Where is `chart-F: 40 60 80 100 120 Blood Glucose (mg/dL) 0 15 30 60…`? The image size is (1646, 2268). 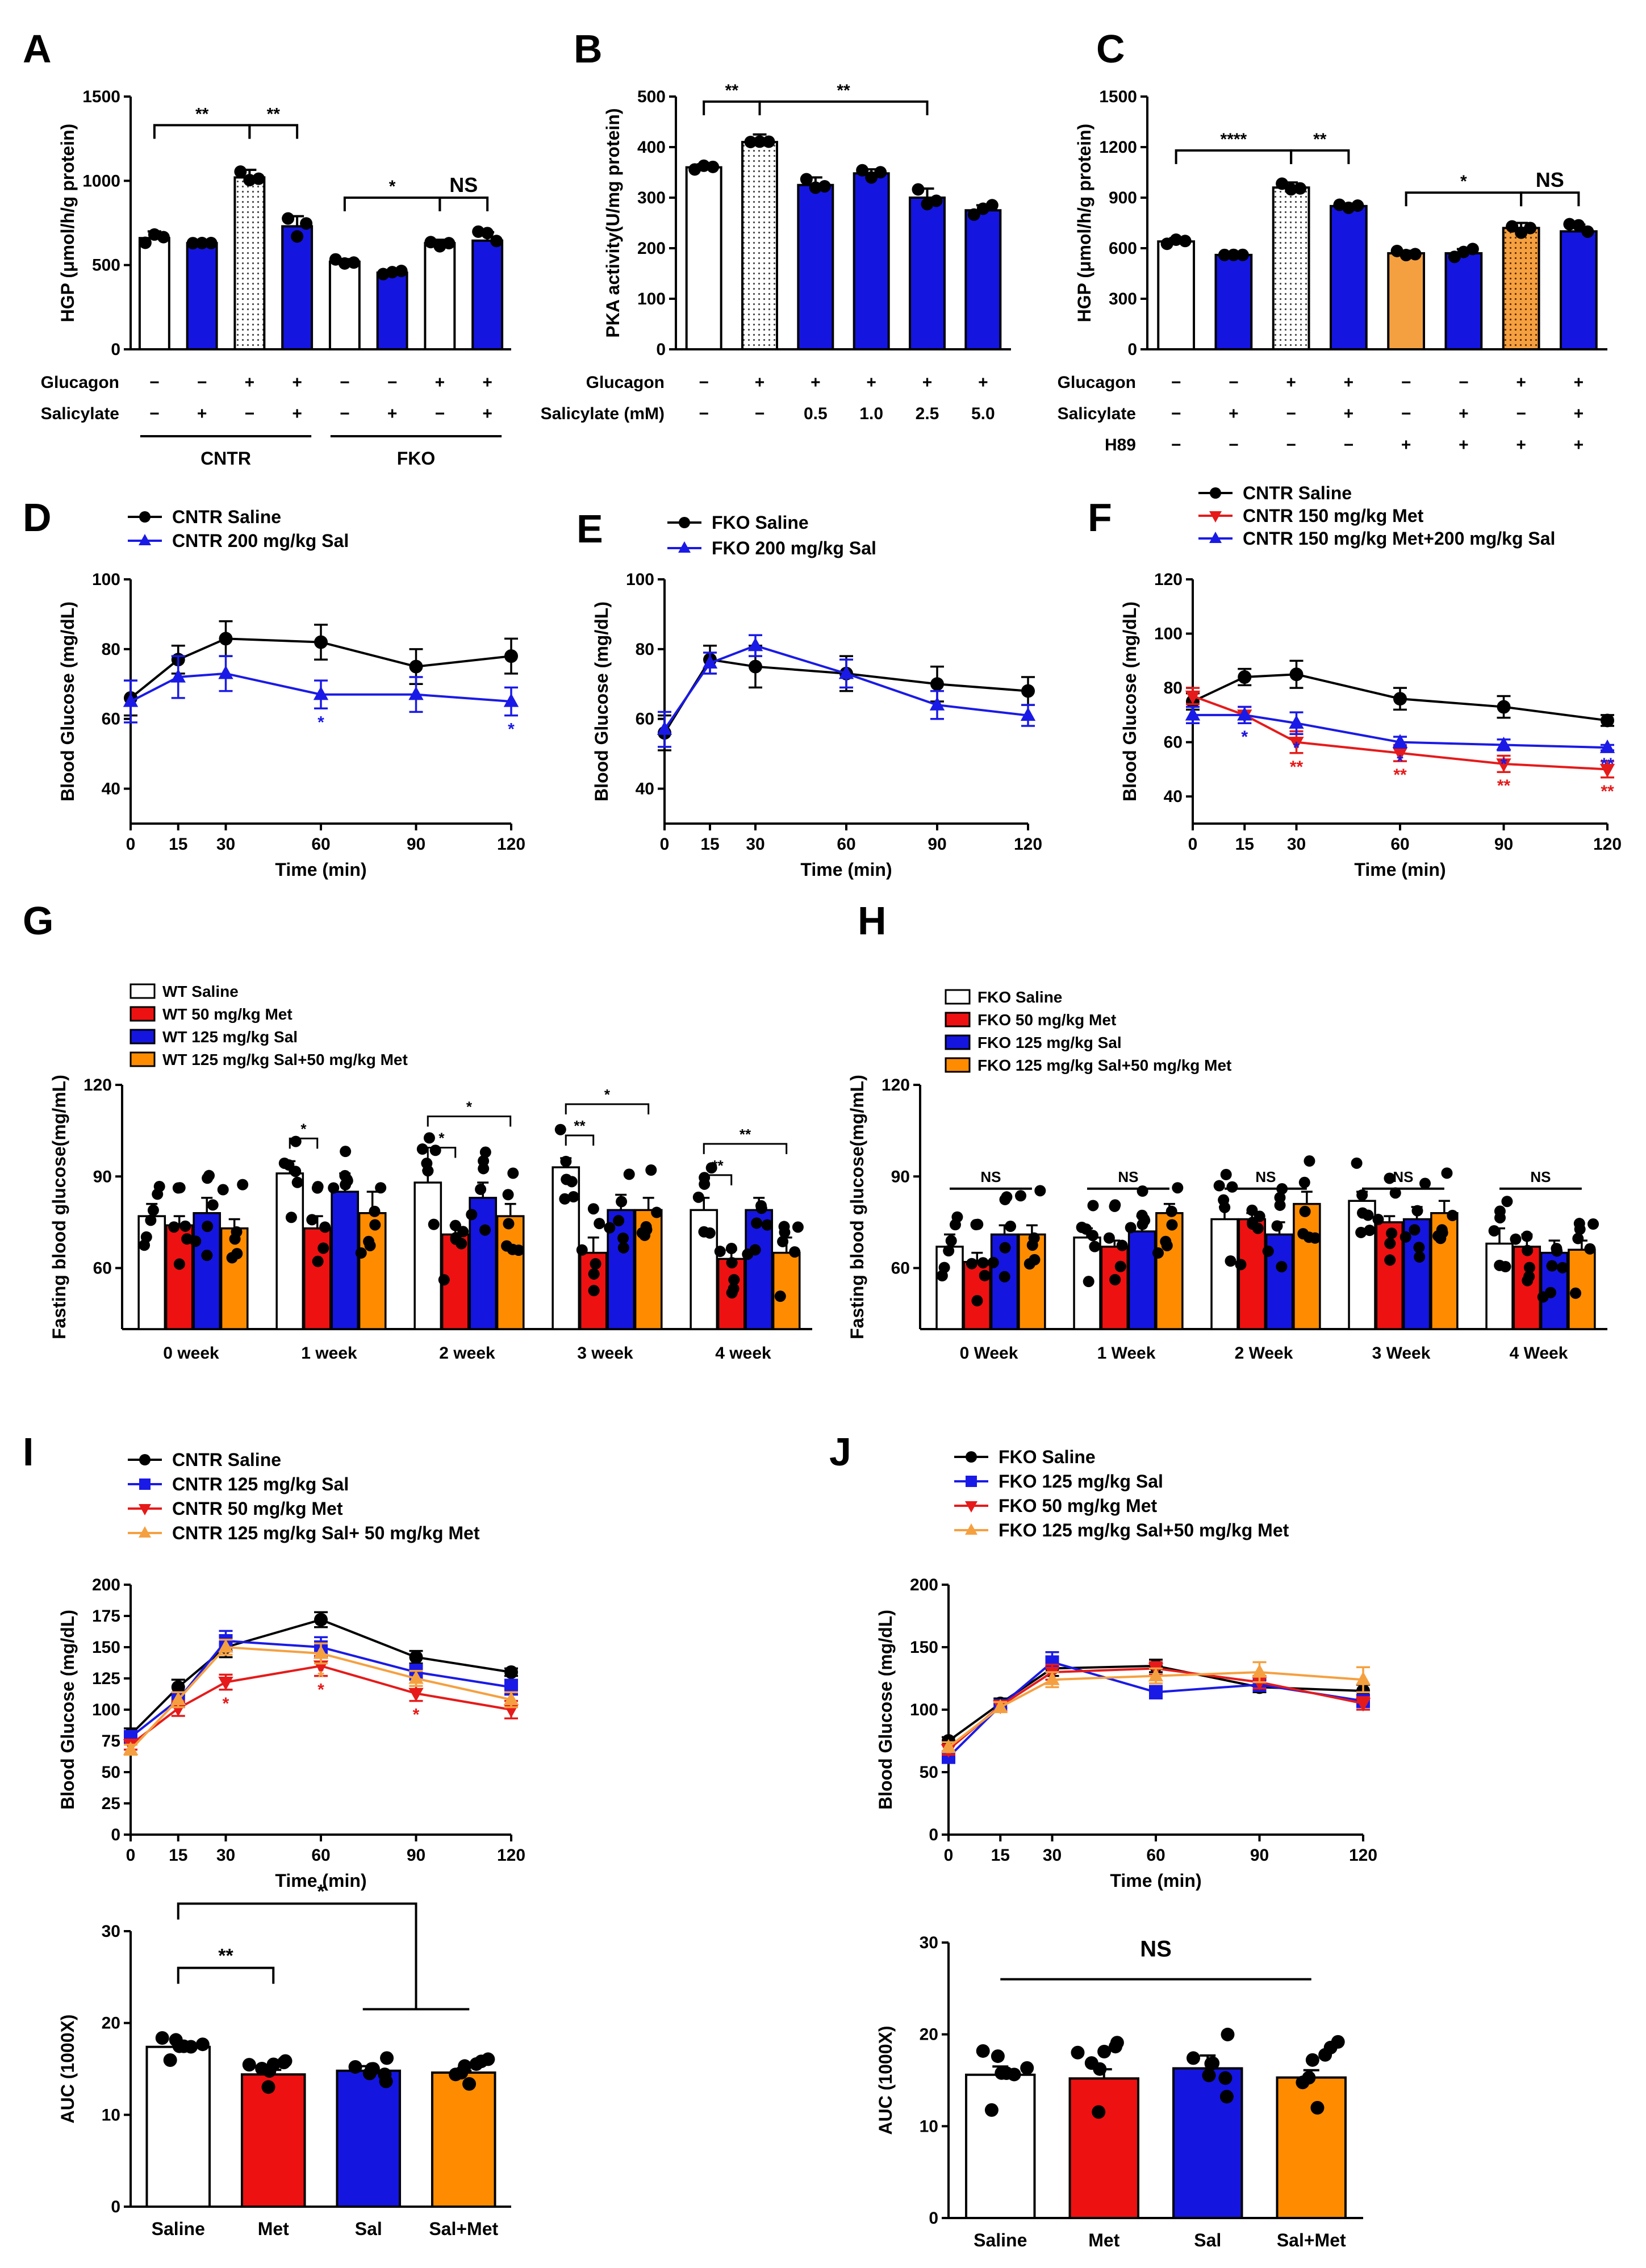 chart-F: 40 60 80 100 120 Blood Glucose (mg/dL) 0 15 30 60… is located at coordinates (1371, 681).